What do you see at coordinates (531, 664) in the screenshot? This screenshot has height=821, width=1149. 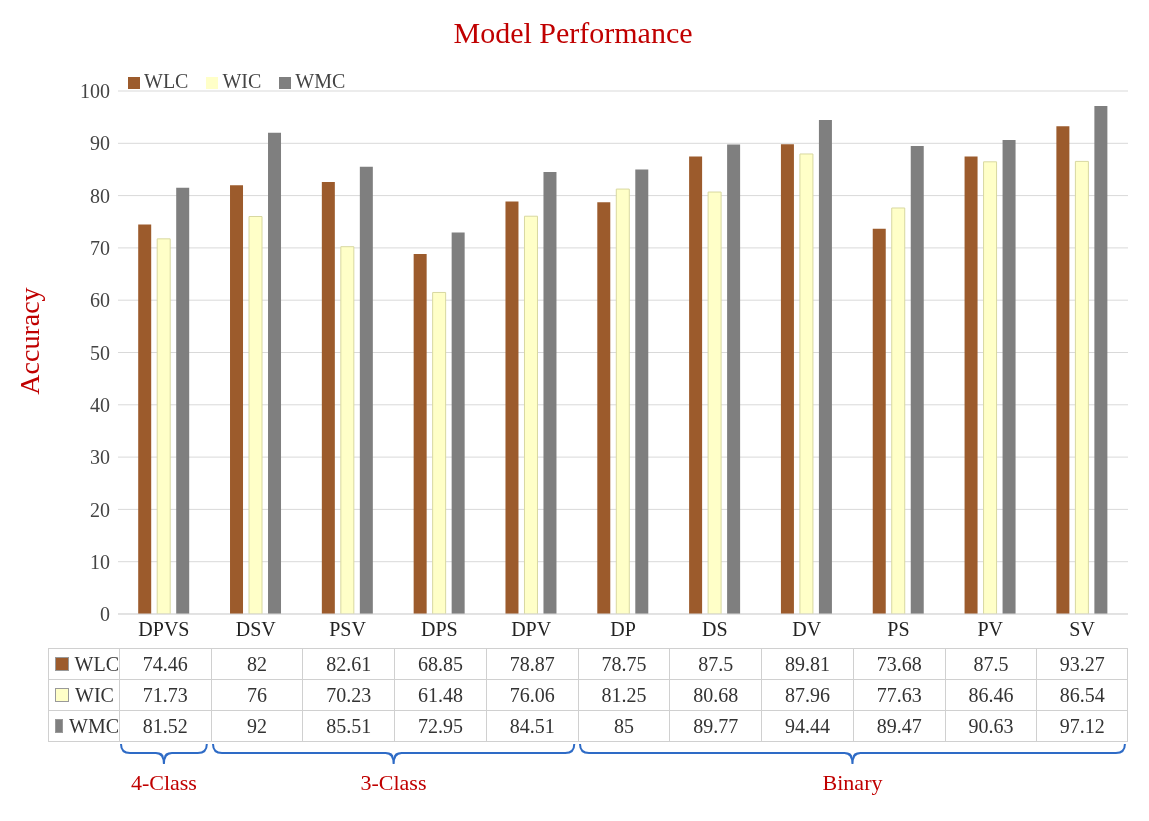 I see `data-label: 78.87` at bounding box center [531, 664].